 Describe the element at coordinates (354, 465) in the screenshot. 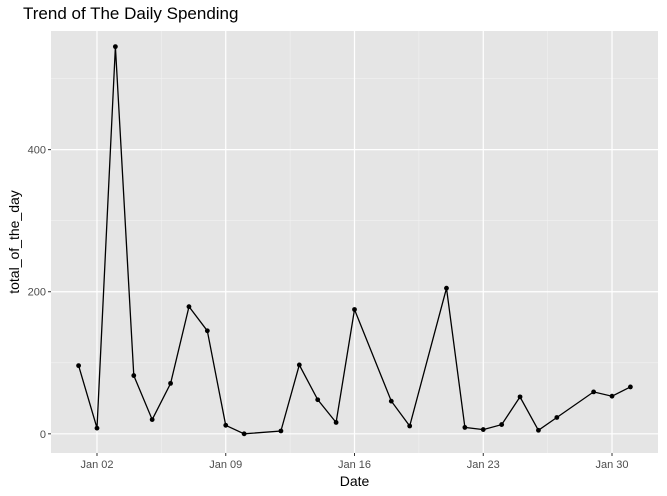

I see `x-tick-label: Jan 16` at that location.